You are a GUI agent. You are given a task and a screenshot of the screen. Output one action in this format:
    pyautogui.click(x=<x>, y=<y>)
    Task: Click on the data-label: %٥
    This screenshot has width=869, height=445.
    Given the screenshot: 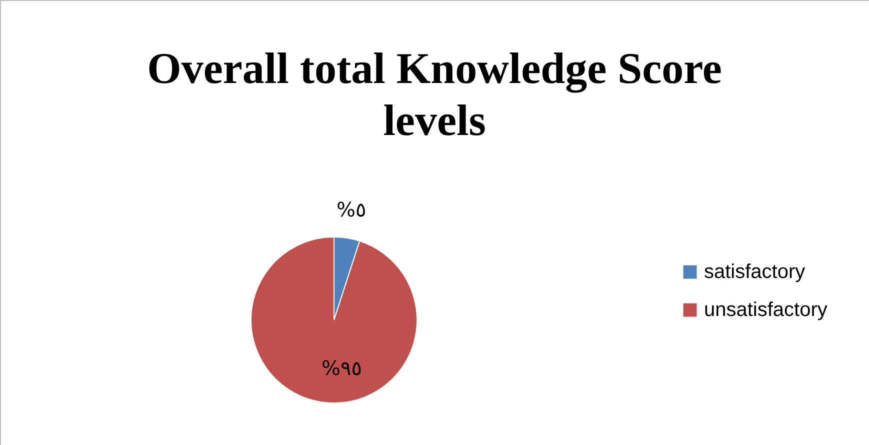 What is the action you would take?
    pyautogui.click(x=351, y=209)
    